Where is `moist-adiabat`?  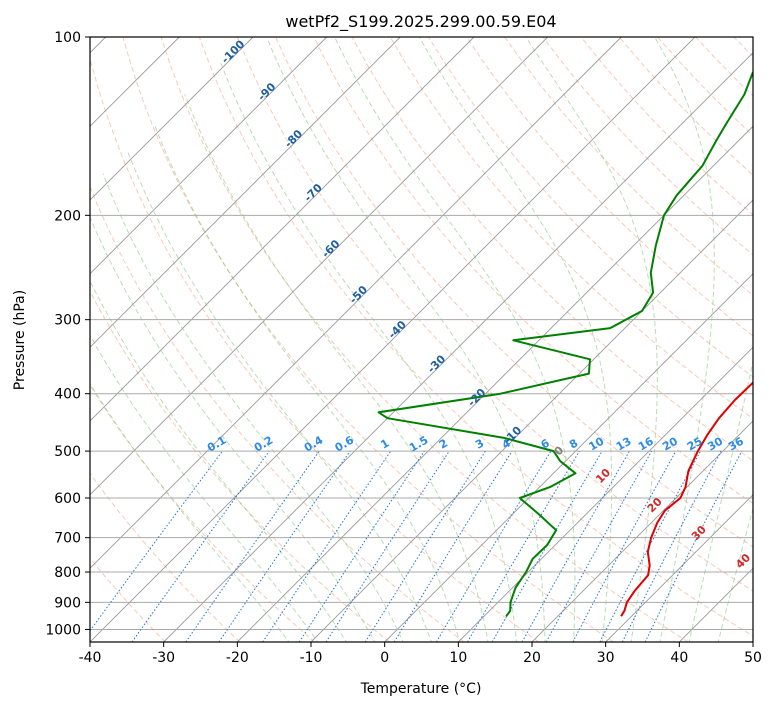 moist-adiabat is located at coordinates (204, 488).